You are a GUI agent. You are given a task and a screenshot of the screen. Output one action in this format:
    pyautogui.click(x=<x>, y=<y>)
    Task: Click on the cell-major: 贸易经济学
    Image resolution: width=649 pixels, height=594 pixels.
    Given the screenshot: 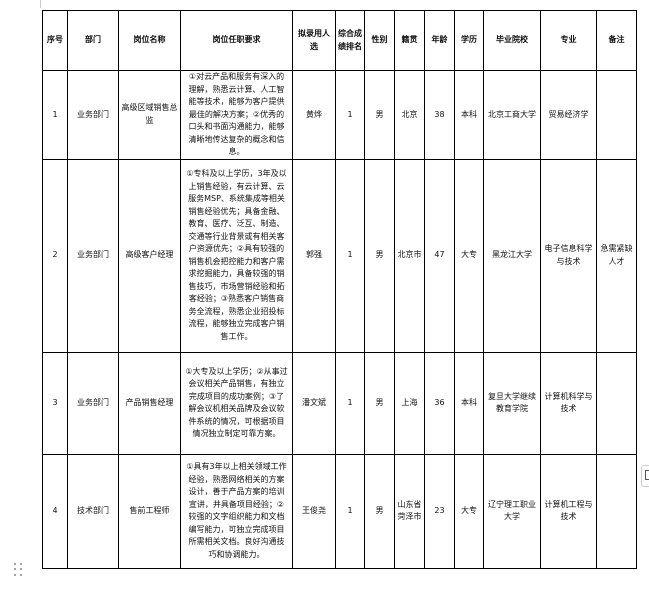 What is the action you would take?
    pyautogui.click(x=568, y=115)
    